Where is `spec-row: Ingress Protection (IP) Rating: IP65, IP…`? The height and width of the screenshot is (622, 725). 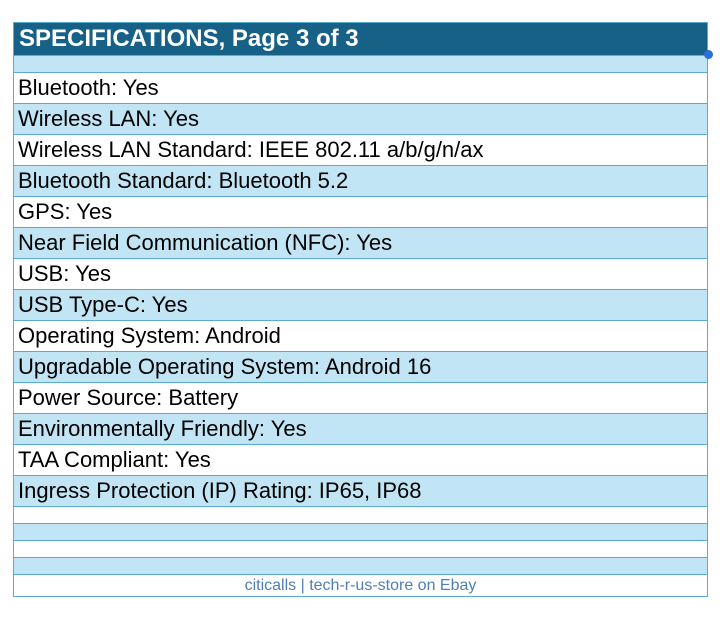
spec-row: Ingress Protection (IP) Rating: IP65, IP… is located at coordinates (360, 491).